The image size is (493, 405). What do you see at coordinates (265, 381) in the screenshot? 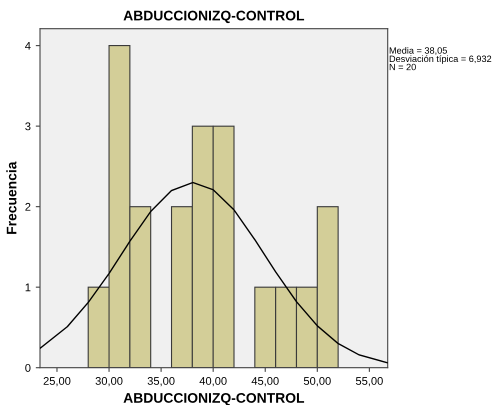
I see `x-tick-label: 45,00` at bounding box center [265, 381].